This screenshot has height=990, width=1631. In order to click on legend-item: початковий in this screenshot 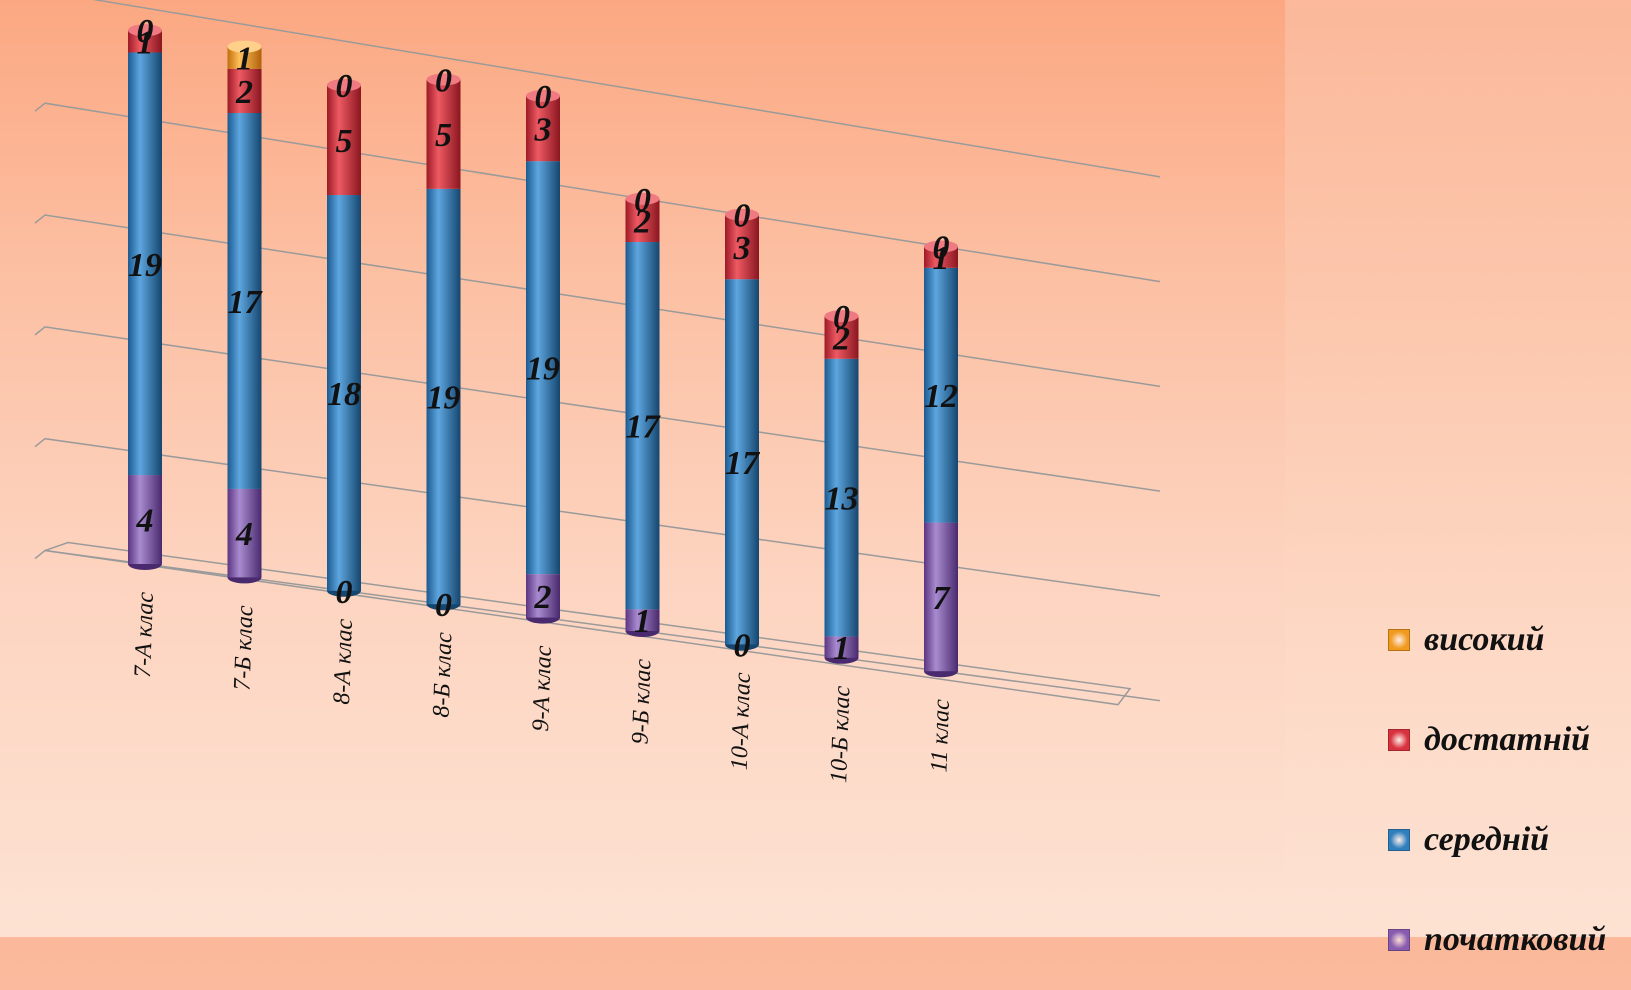, I will do `click(1508, 940)`.